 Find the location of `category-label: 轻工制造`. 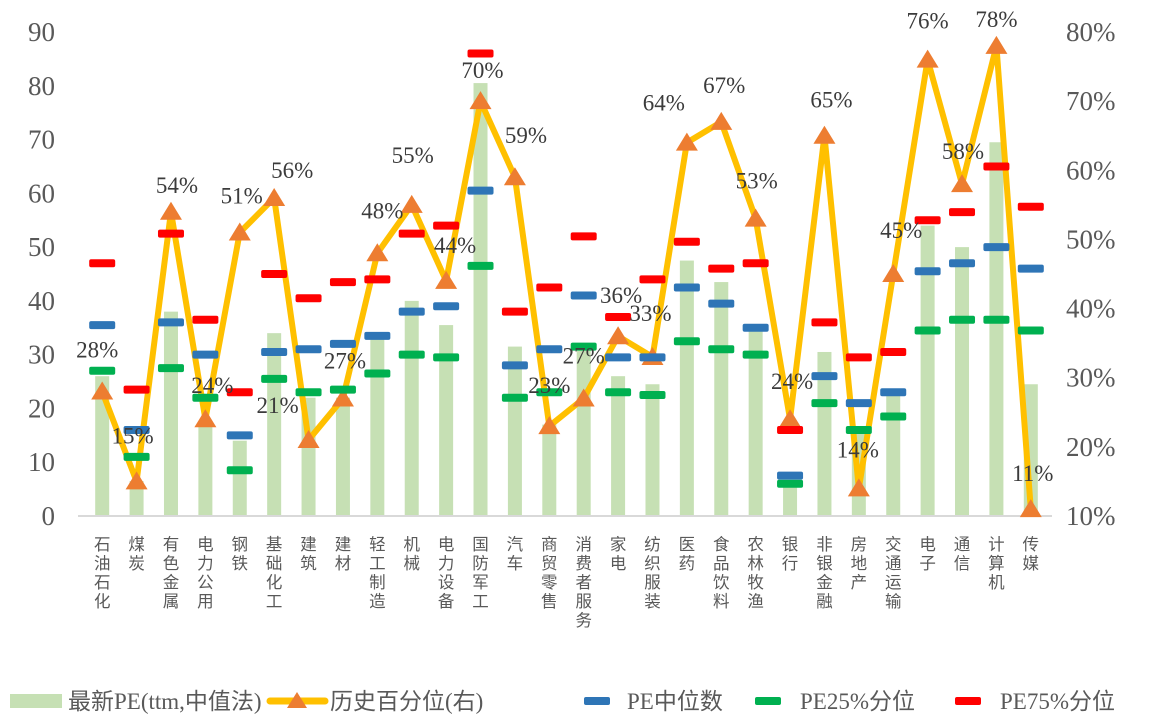

category-label: 轻工制造 is located at coordinates (377, 573).